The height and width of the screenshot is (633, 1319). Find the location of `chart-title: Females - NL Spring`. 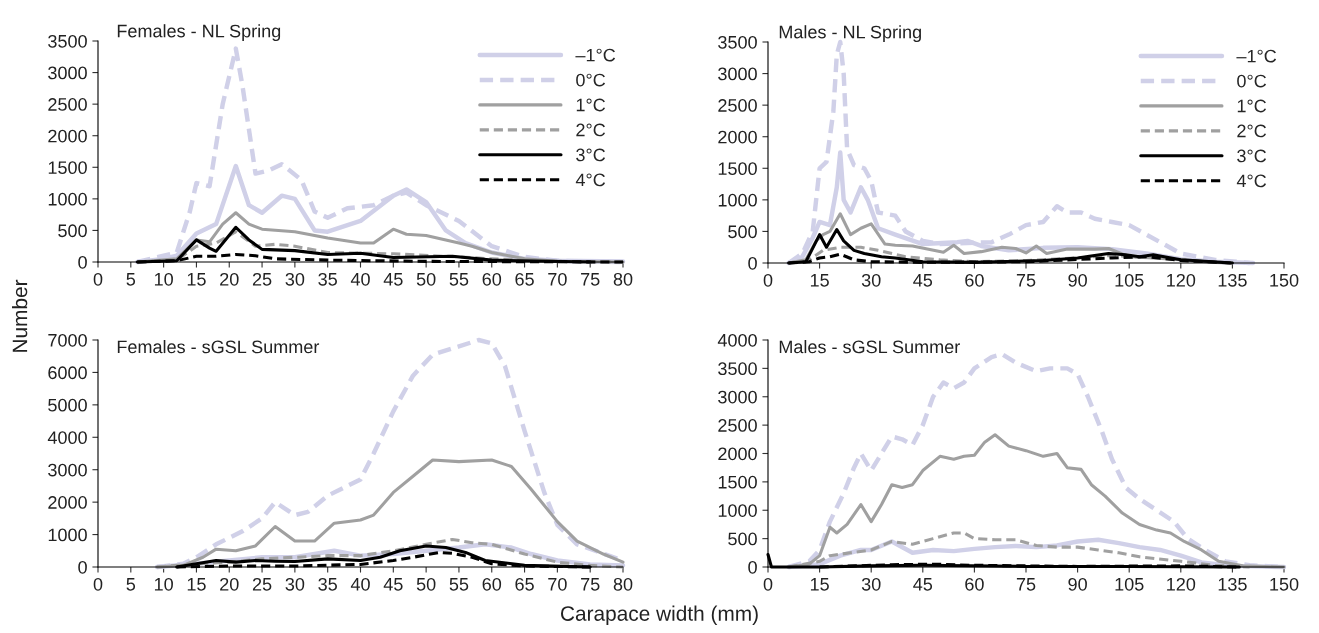

chart-title: Females - NL Spring is located at coordinates (199, 32).